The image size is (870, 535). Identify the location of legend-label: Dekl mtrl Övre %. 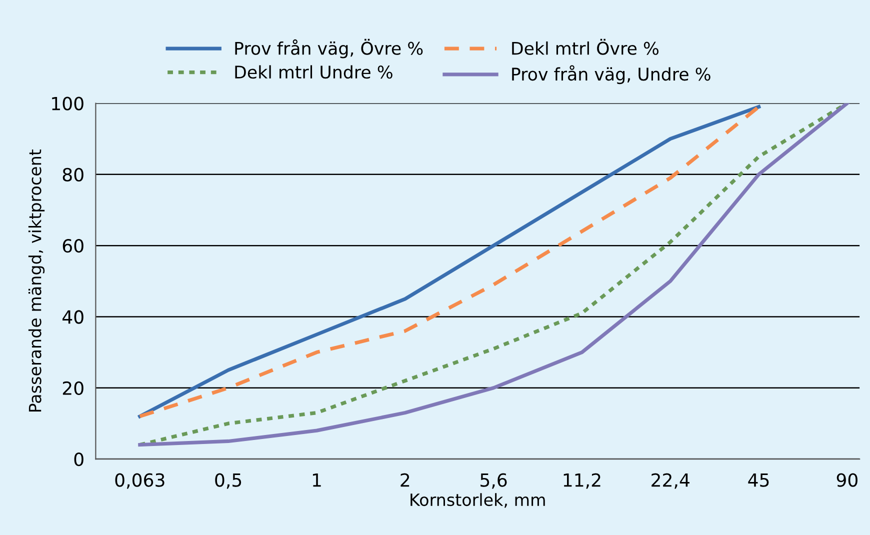
(585, 46).